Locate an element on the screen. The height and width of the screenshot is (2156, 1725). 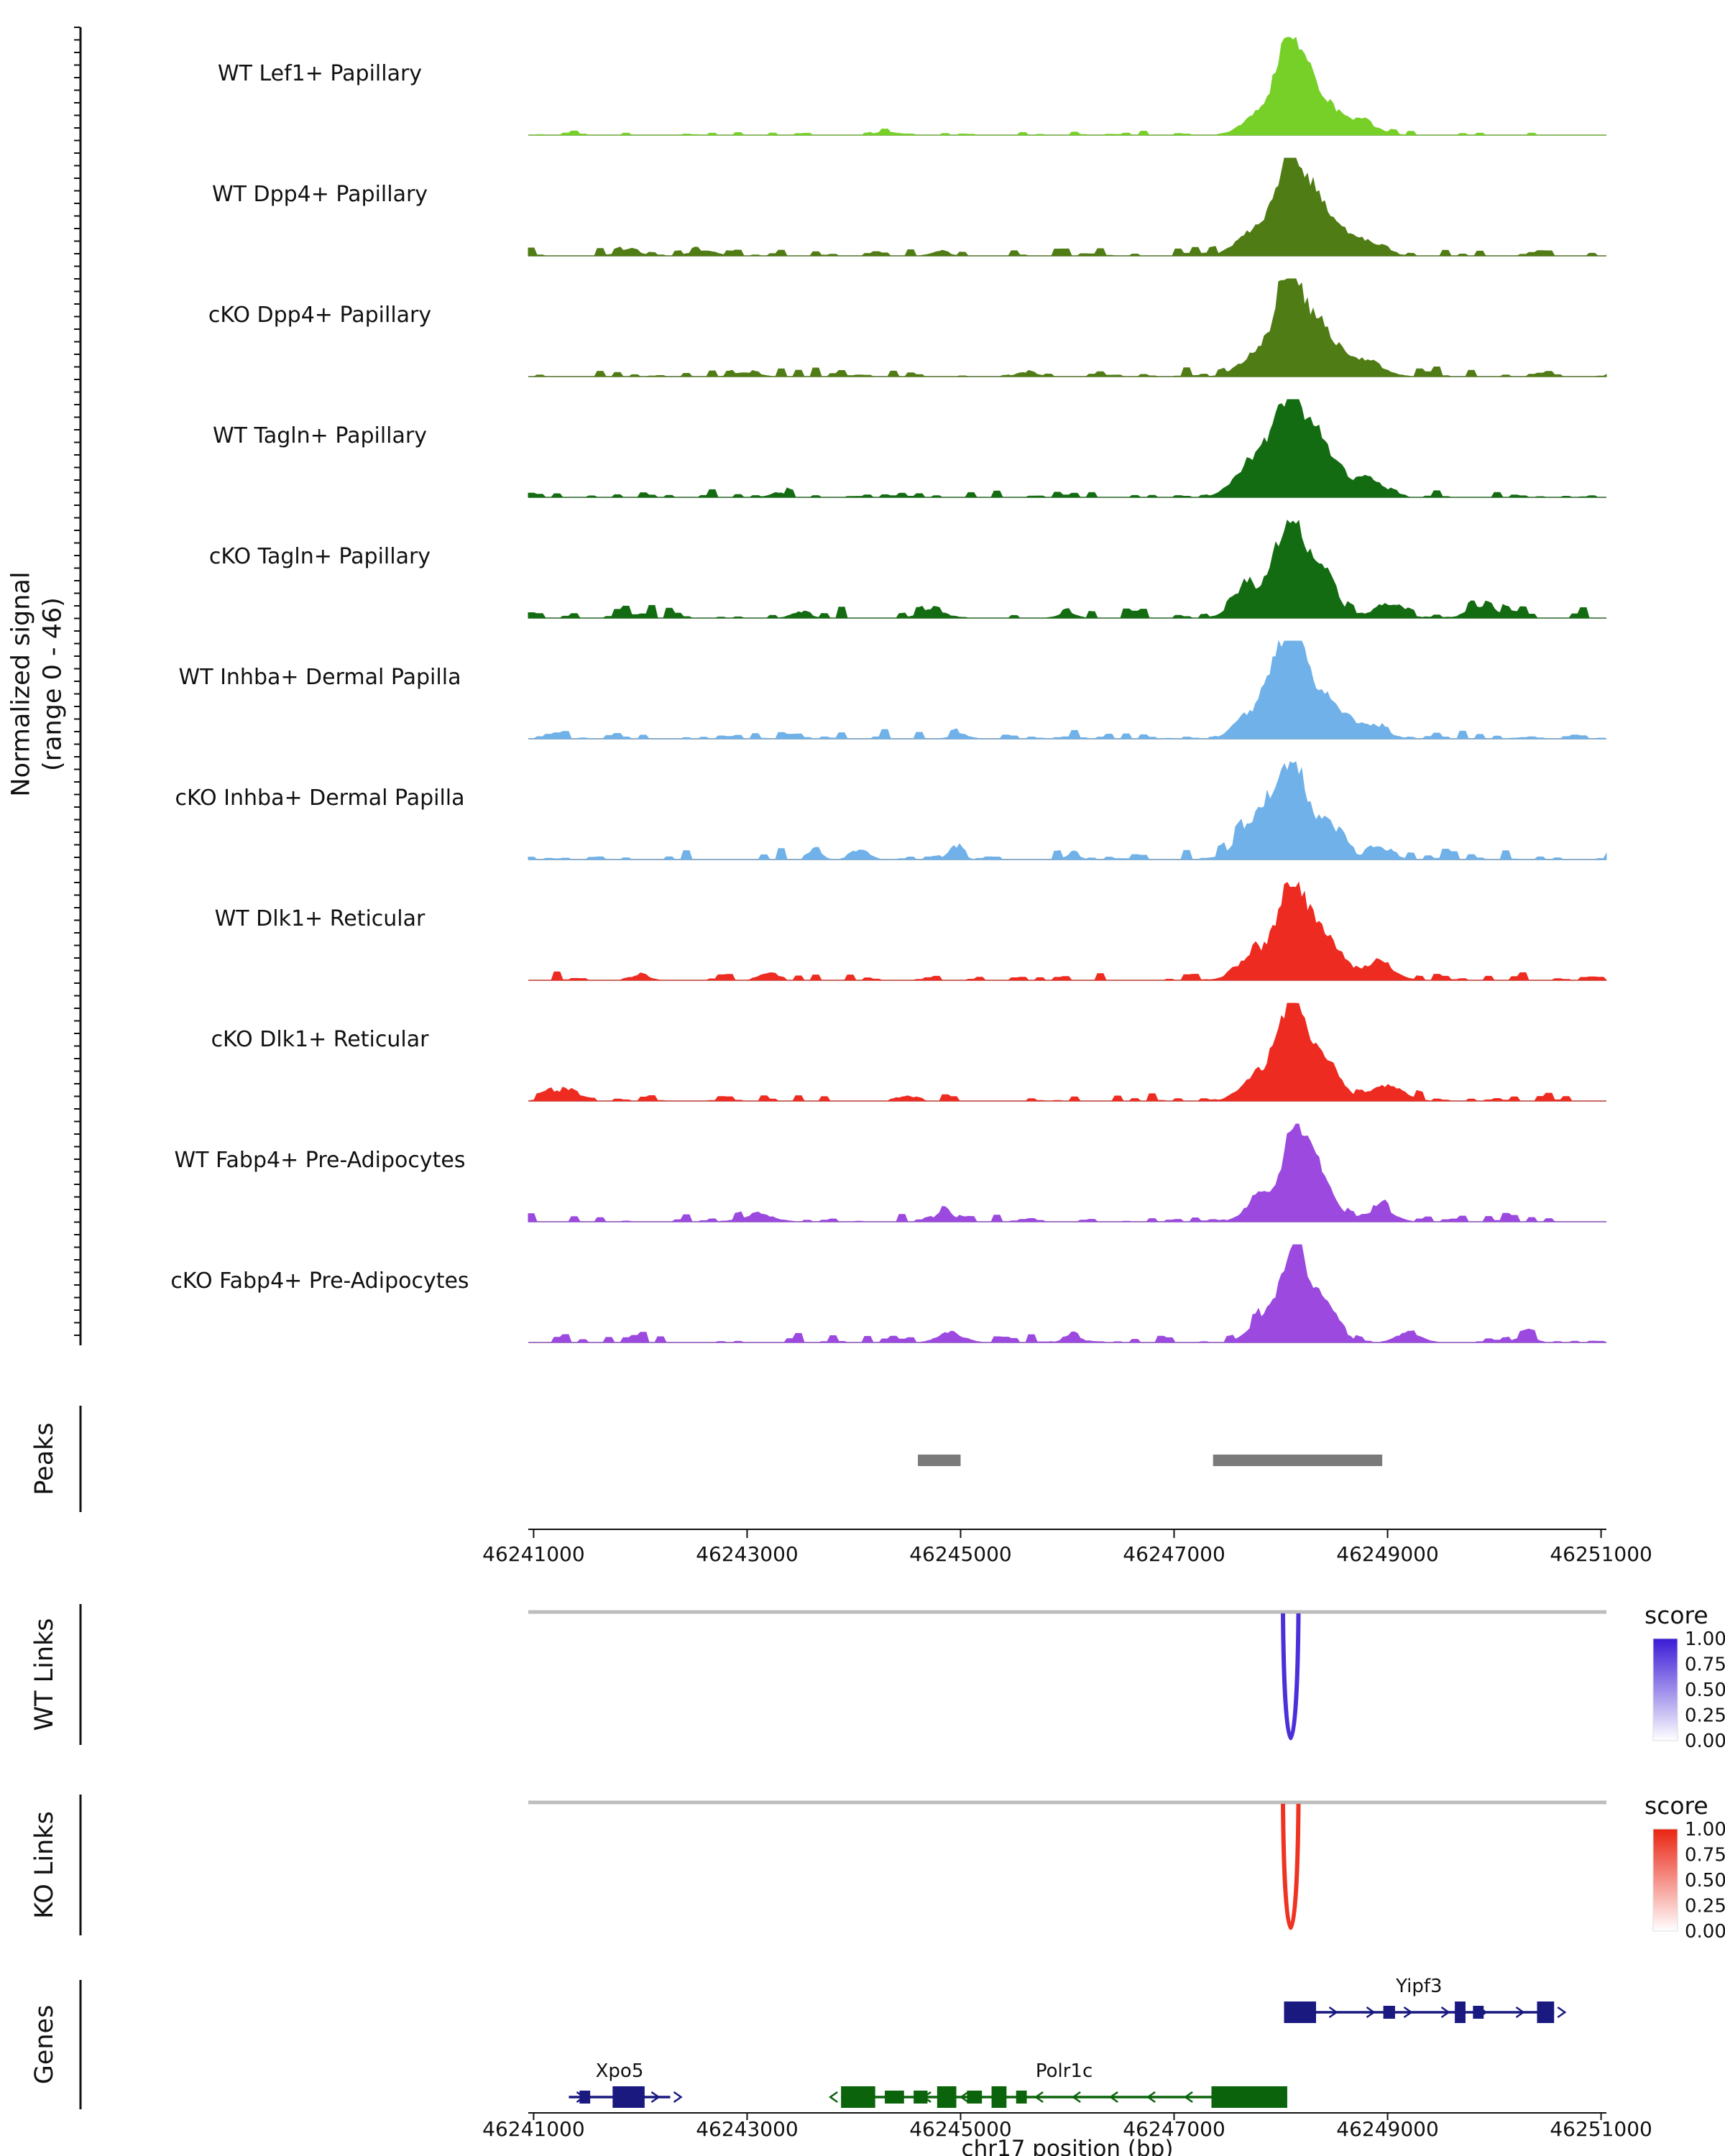
track-label: cKO Dlk1+ Reticular is located at coordinates (320, 1039).